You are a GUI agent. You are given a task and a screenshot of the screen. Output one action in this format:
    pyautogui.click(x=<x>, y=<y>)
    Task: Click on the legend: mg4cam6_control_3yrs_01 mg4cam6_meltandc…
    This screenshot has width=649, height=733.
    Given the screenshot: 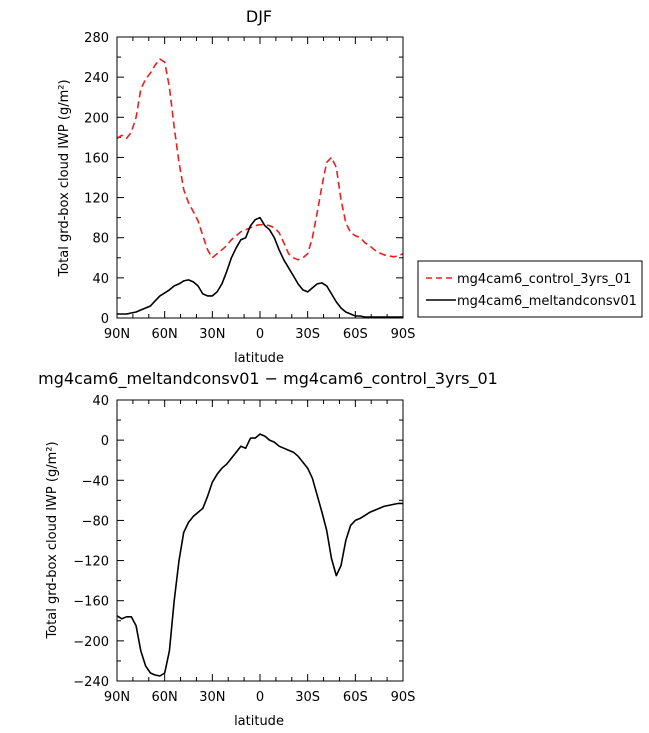 What is the action you would take?
    pyautogui.click(x=530, y=289)
    